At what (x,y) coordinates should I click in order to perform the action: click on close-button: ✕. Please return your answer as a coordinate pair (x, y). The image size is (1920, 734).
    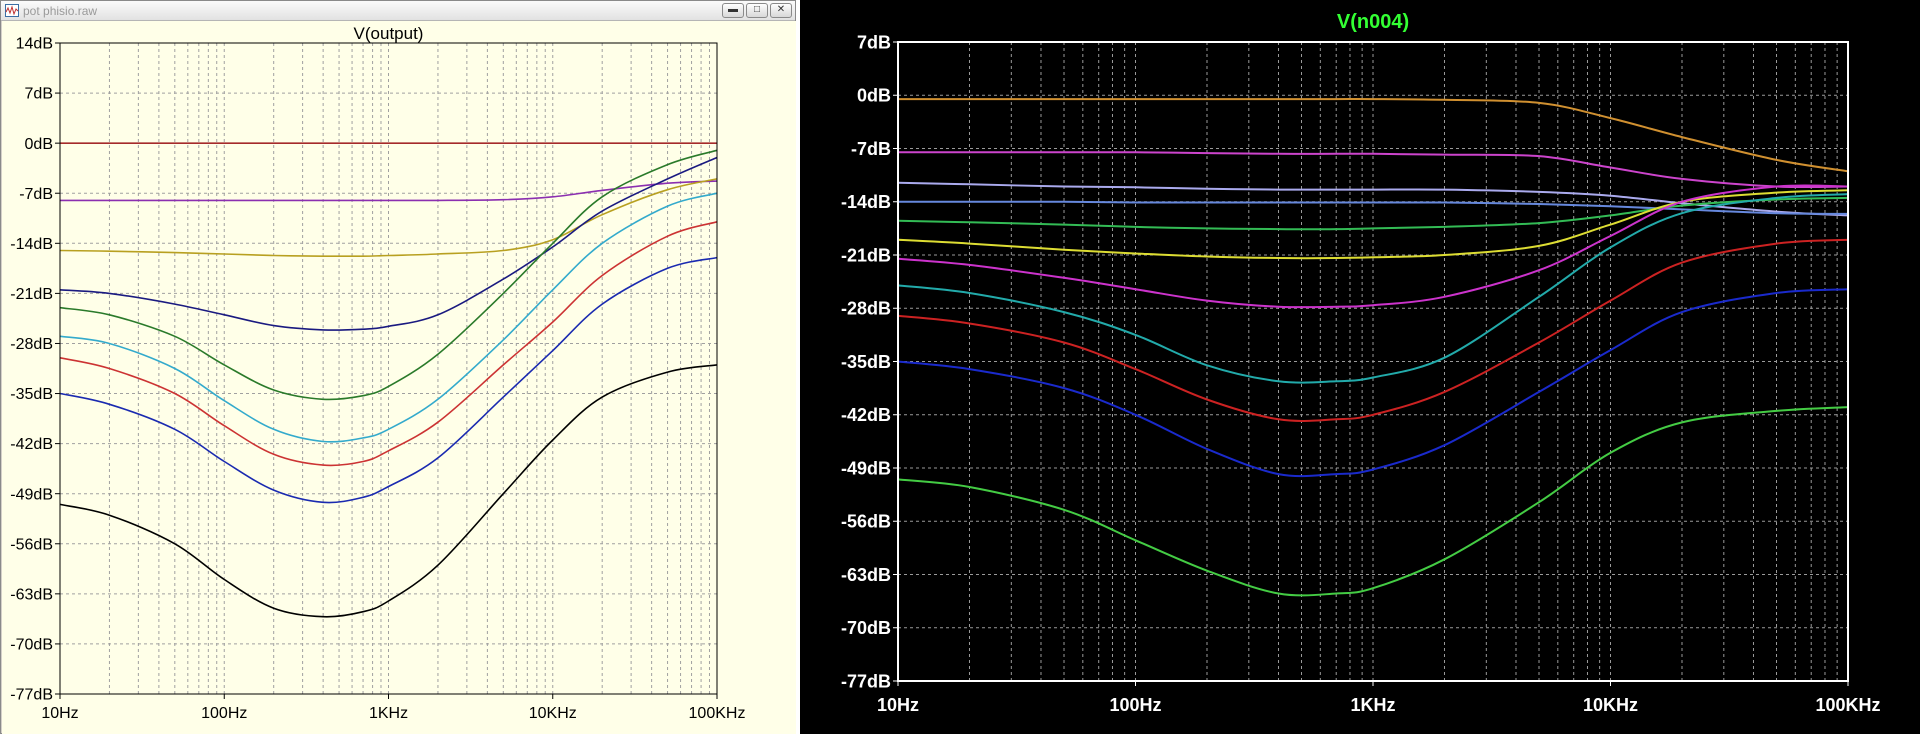
    Looking at the image, I should click on (781, 10).